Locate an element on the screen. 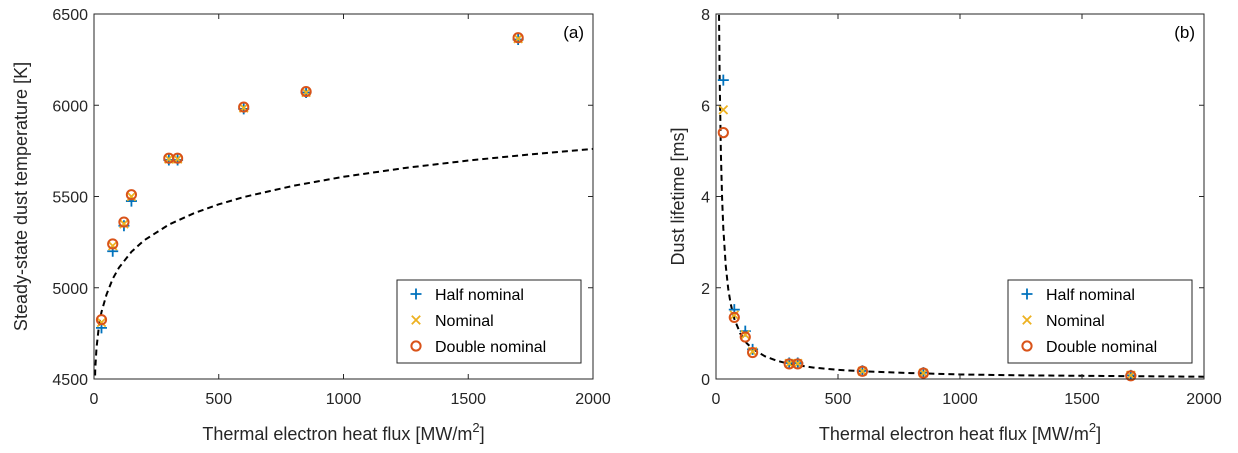 Image resolution: width=1238 pixels, height=453 pixels. y-tick-label: 4500 is located at coordinates (70, 380).